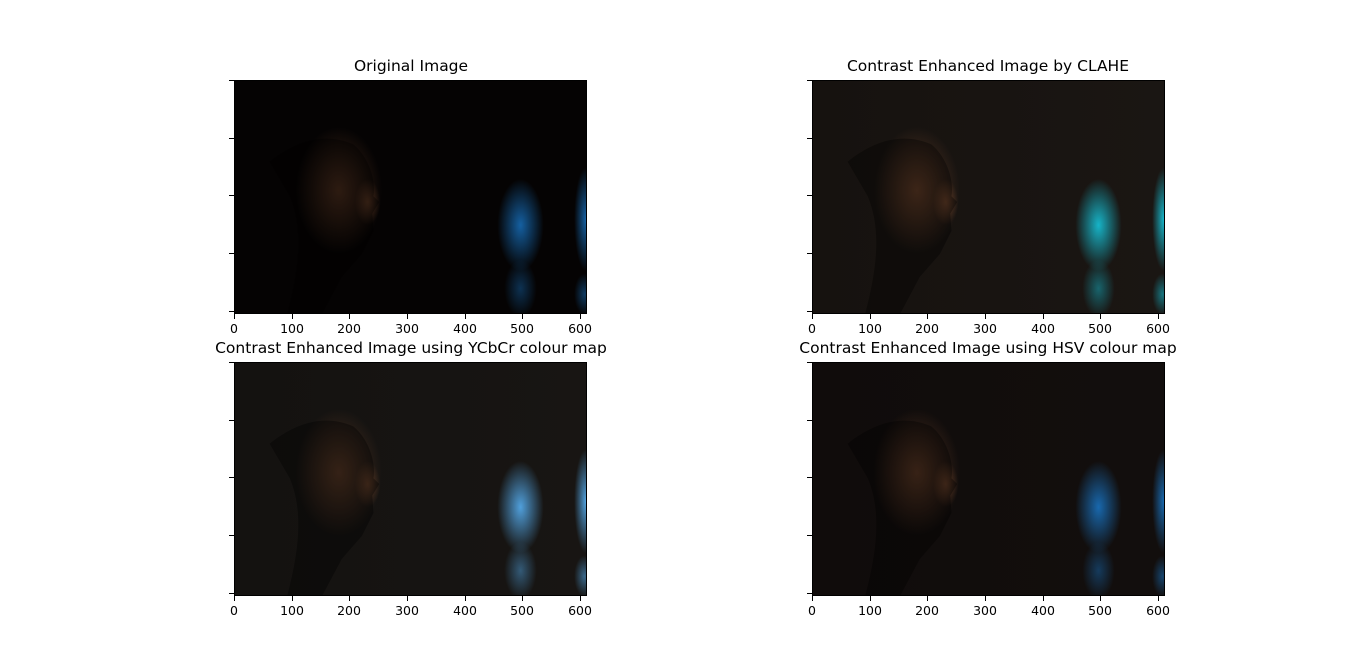  What do you see at coordinates (411, 66) in the screenshot?
I see `panel-title: Original Image` at bounding box center [411, 66].